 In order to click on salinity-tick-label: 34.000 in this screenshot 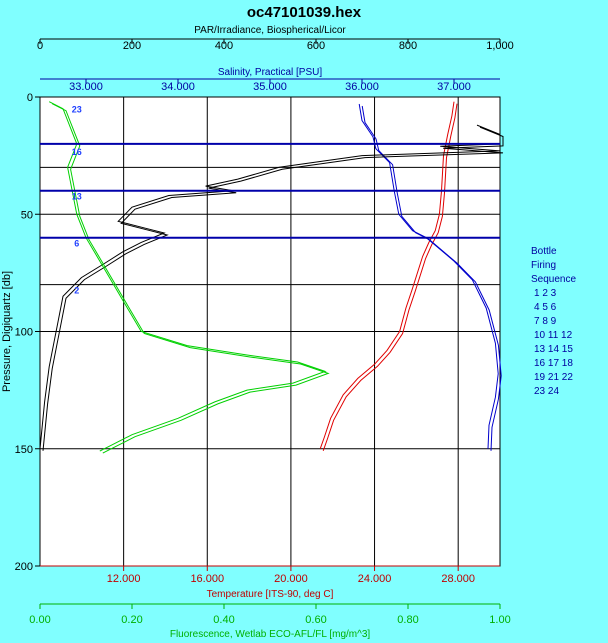, I will do `click(178, 87)`.